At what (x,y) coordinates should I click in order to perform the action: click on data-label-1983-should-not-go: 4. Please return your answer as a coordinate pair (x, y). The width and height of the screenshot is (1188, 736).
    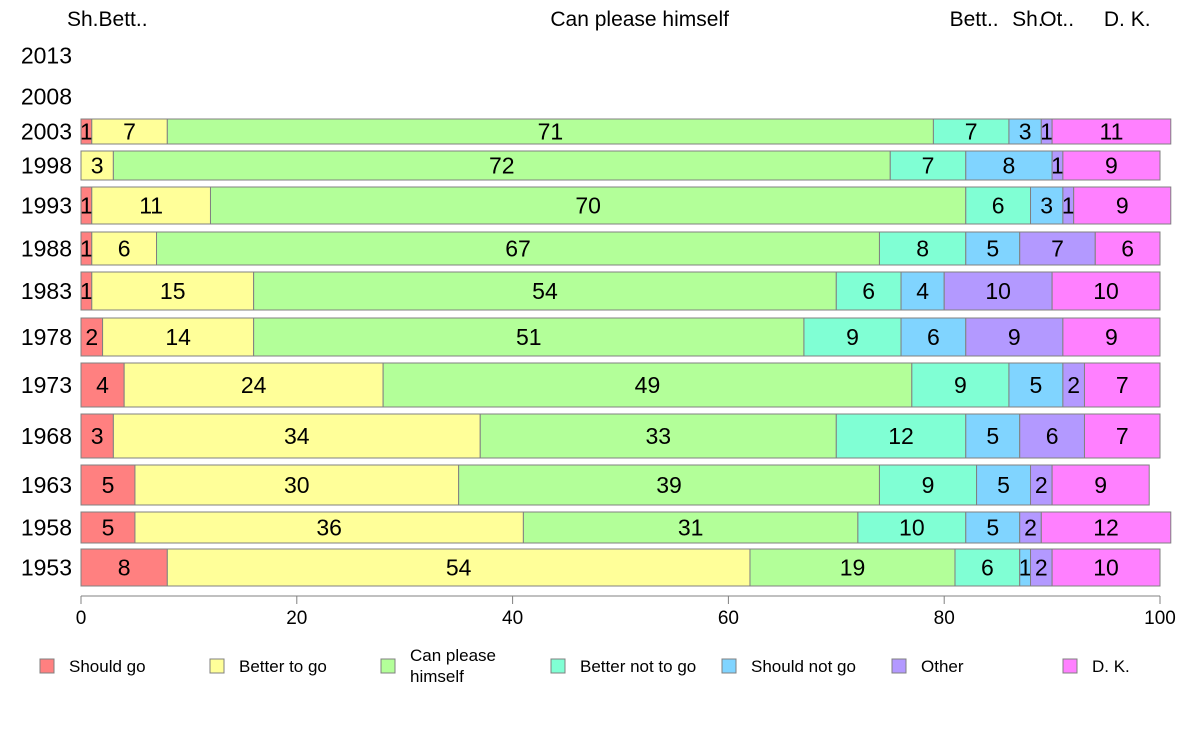
    Looking at the image, I should click on (922, 291).